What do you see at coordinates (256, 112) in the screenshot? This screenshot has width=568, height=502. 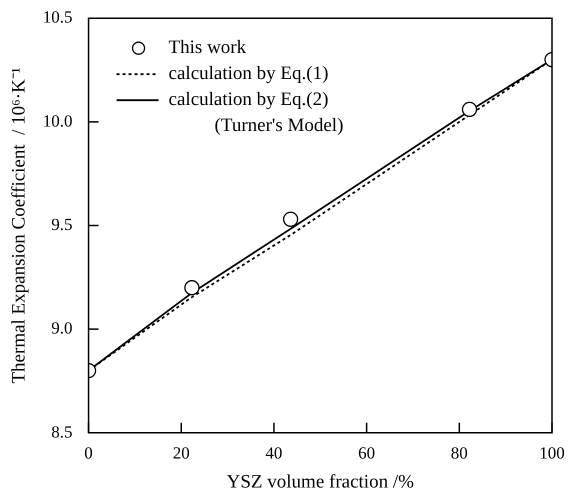 I see `legend-label: calculation by Eq.(2) (Turner's Model)` at bounding box center [256, 112].